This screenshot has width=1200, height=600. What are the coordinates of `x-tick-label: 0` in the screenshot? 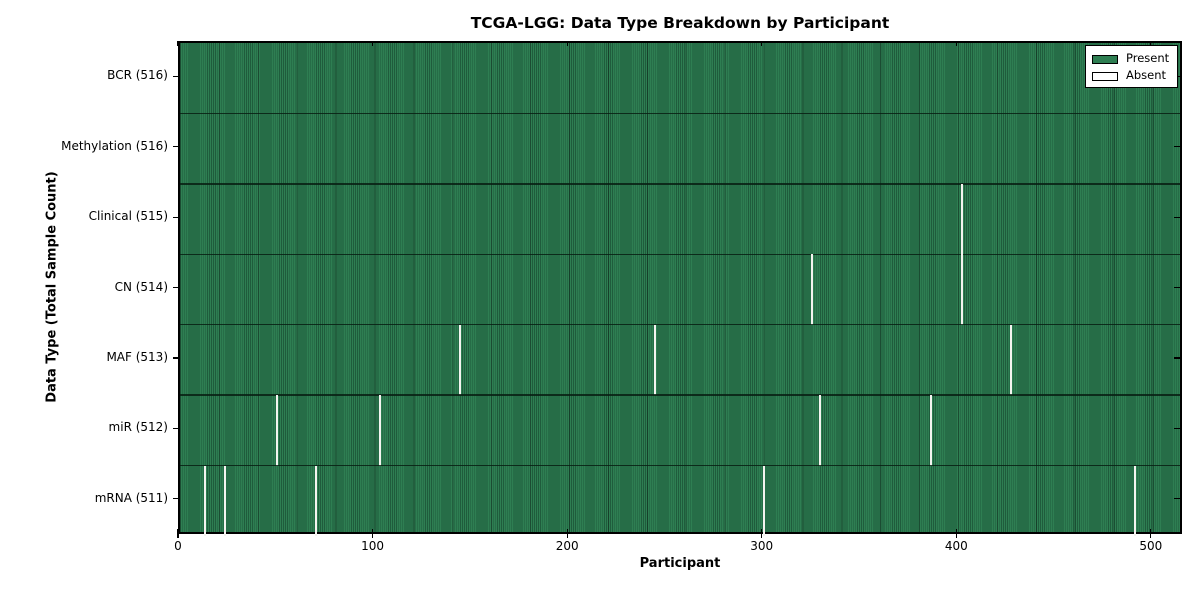 It's located at (178, 546).